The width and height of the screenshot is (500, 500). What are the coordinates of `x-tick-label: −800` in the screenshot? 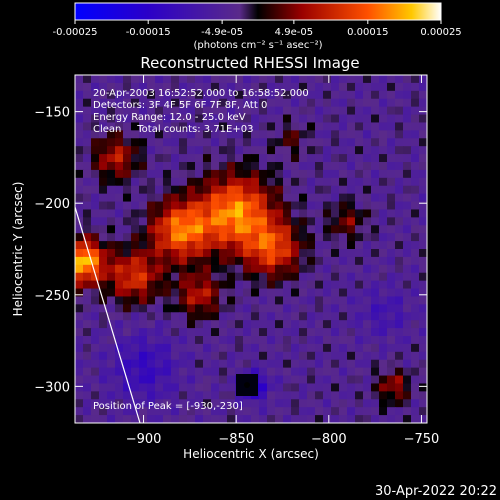 It's located at (329, 439).